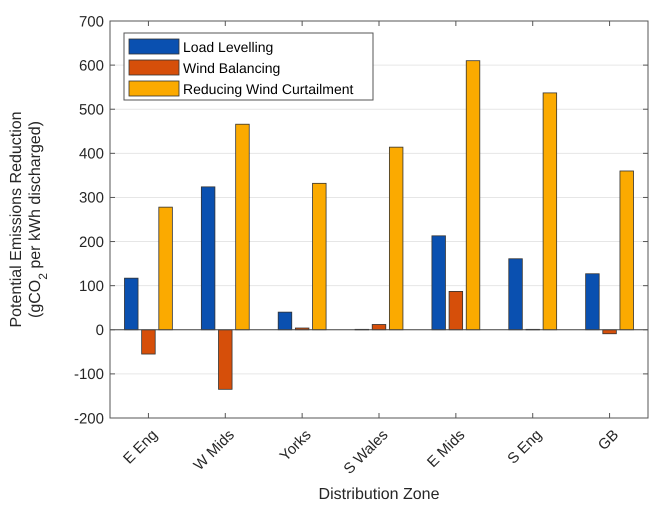 The width and height of the screenshot is (655, 508). What do you see at coordinates (214, 450) in the screenshot?
I see `x-tick-label: W Mids` at bounding box center [214, 450].